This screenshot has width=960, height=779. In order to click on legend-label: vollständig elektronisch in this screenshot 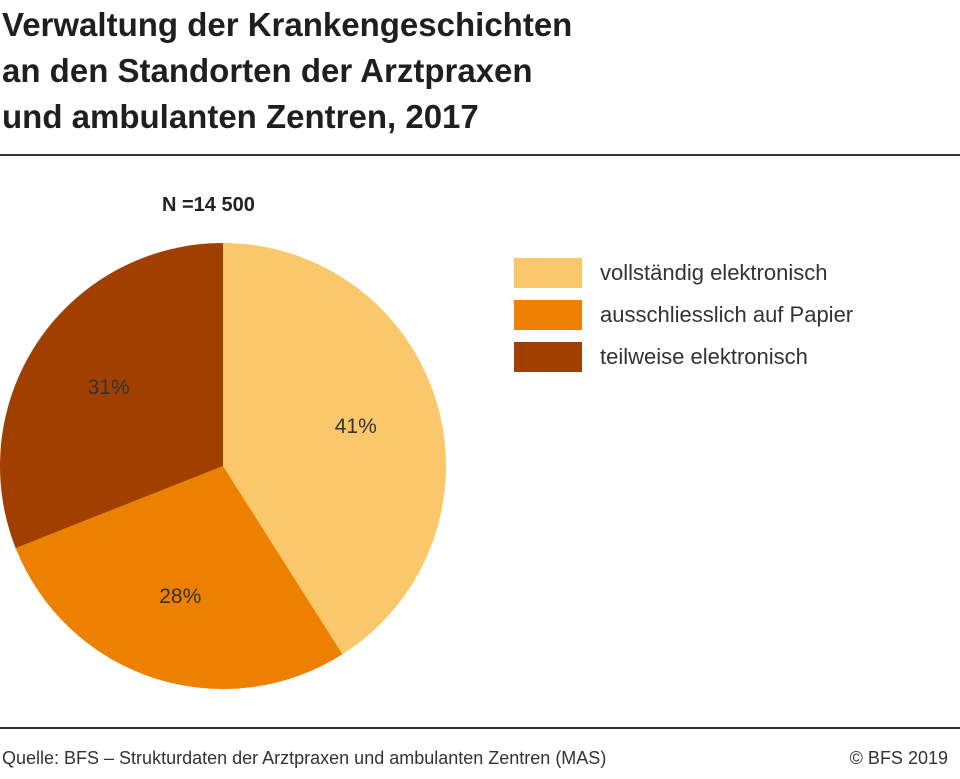, I will do `click(714, 272)`.